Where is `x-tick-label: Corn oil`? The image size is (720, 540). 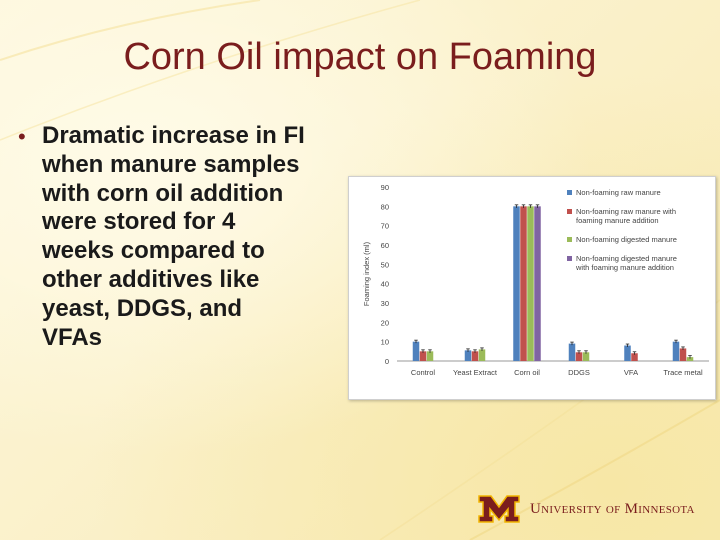
x-tick-label: Corn oil is located at coordinates (527, 372).